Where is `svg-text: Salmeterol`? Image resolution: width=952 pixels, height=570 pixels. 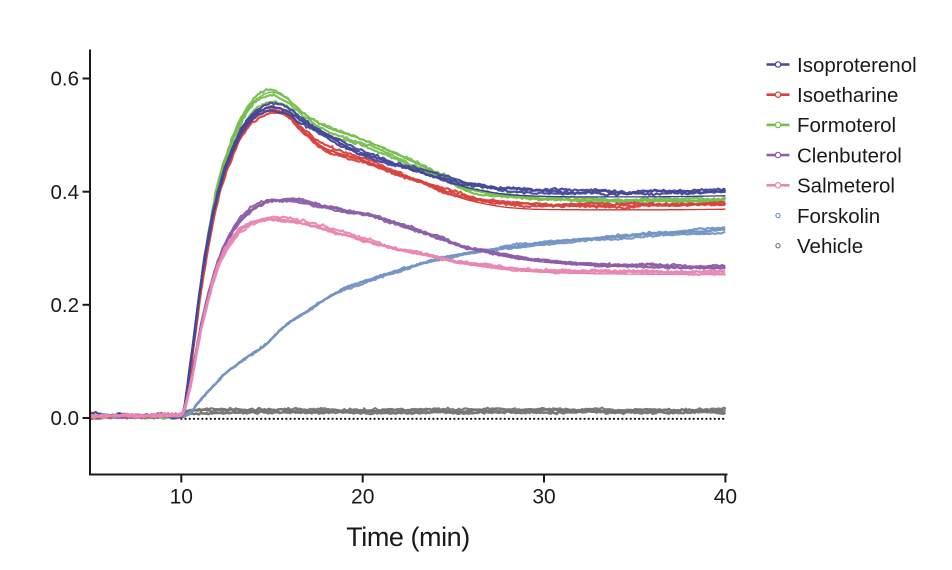 svg-text: Salmeterol is located at coordinates (846, 186).